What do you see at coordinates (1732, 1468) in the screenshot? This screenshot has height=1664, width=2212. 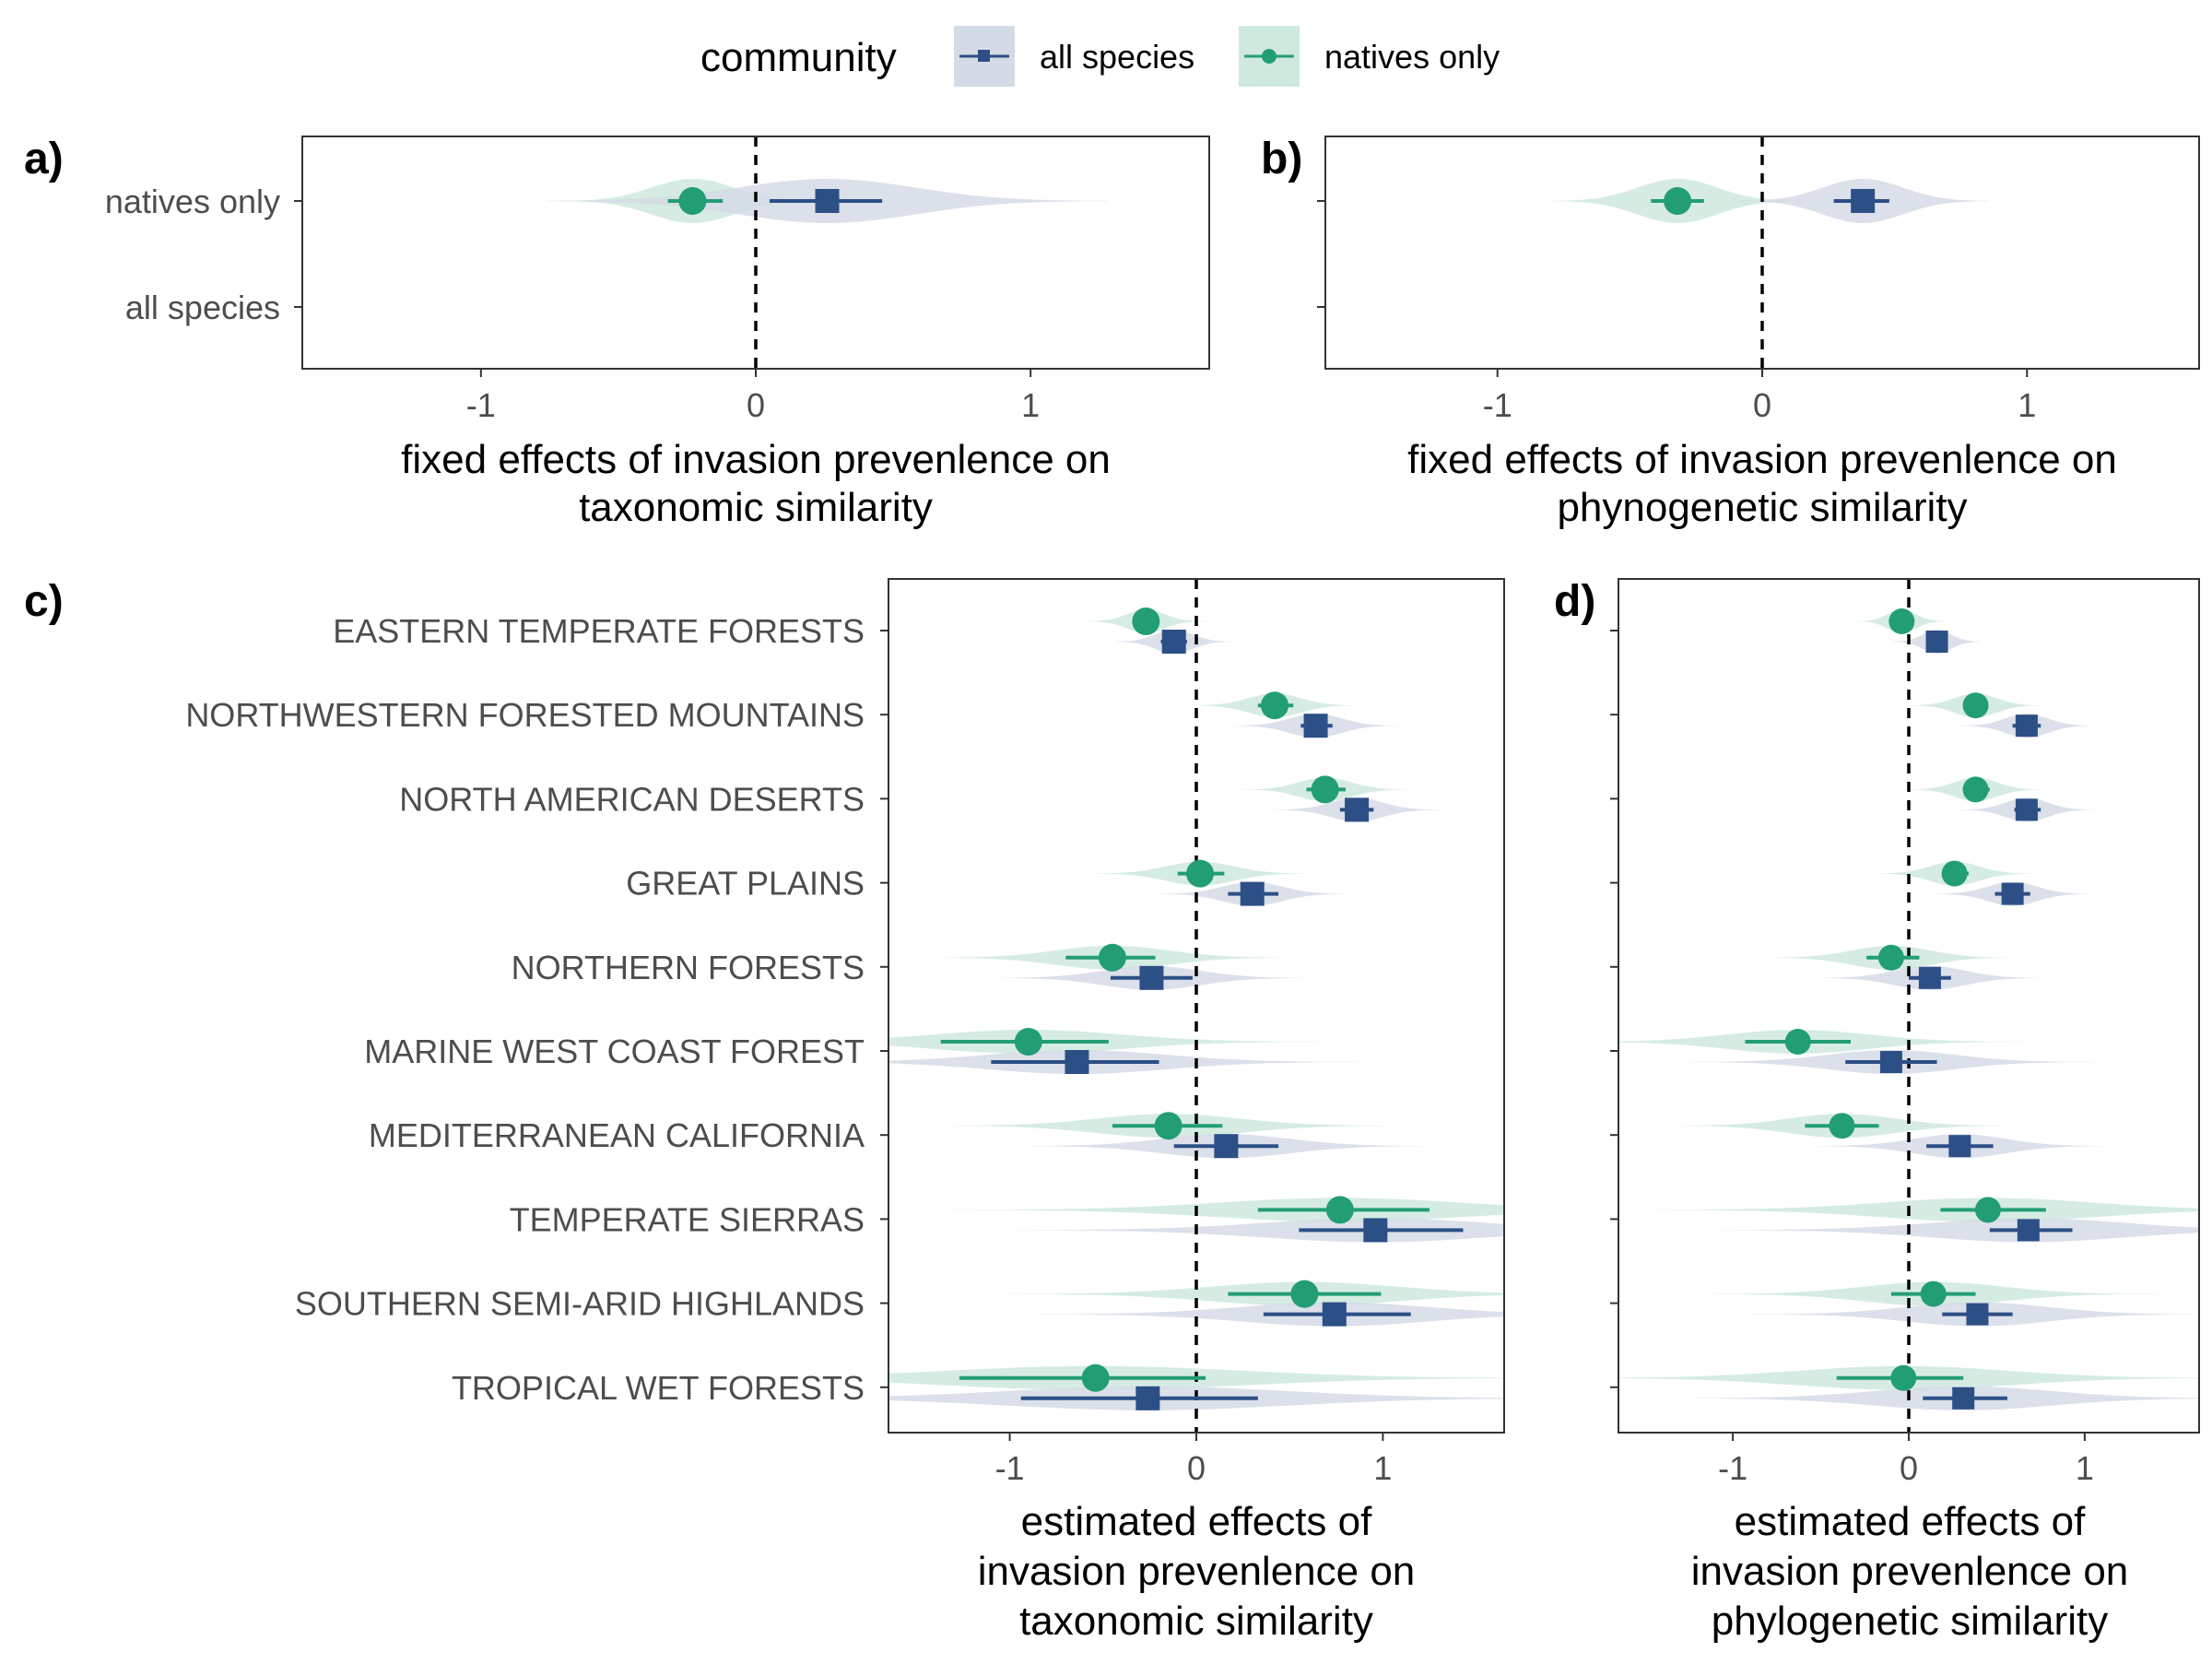 I see `panel-d-xtick-label-1: -1` at bounding box center [1732, 1468].